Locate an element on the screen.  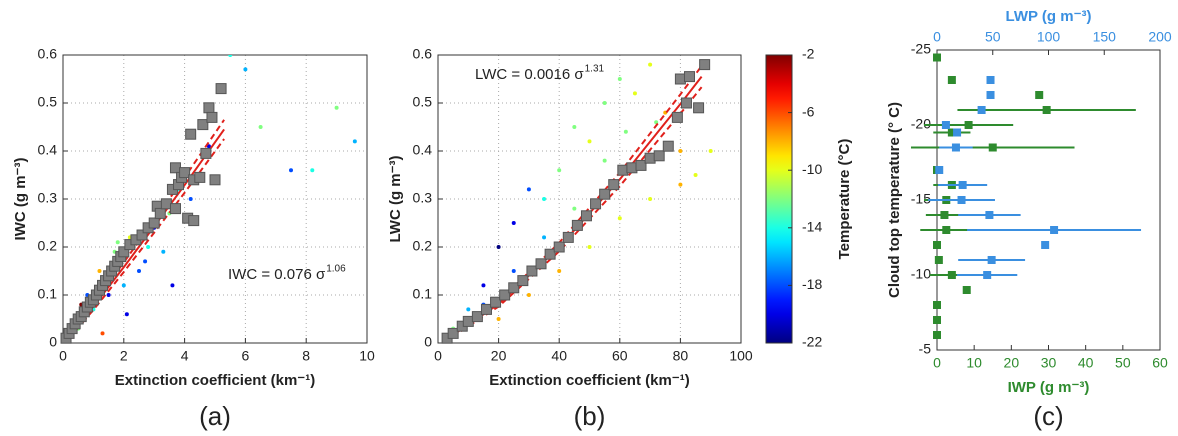
x-axis-label: Extinction coefficient (km⁻¹) is located at coordinates (215, 380).